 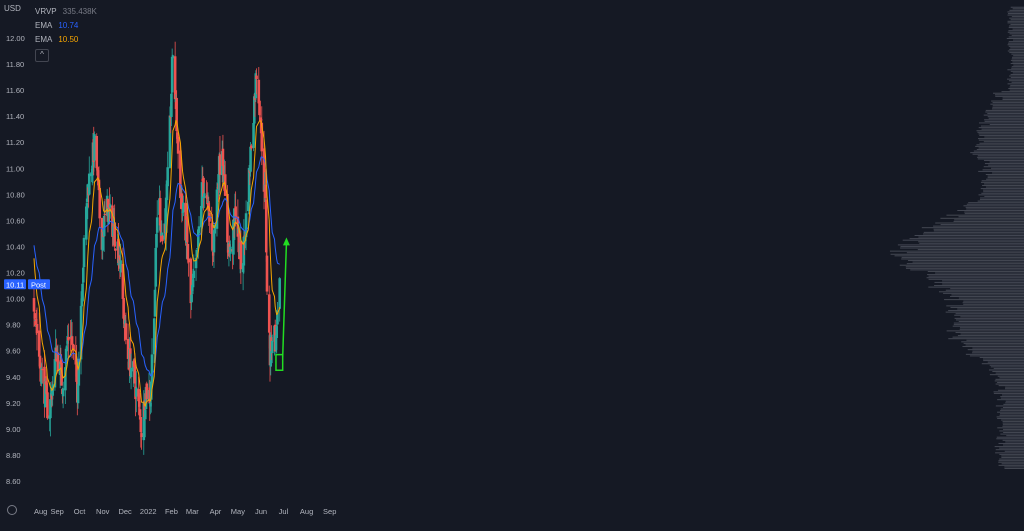 What do you see at coordinates (66, 12) in the screenshot?
I see `legend-row-vrvp: VRVP 335.438K` at bounding box center [66, 12].